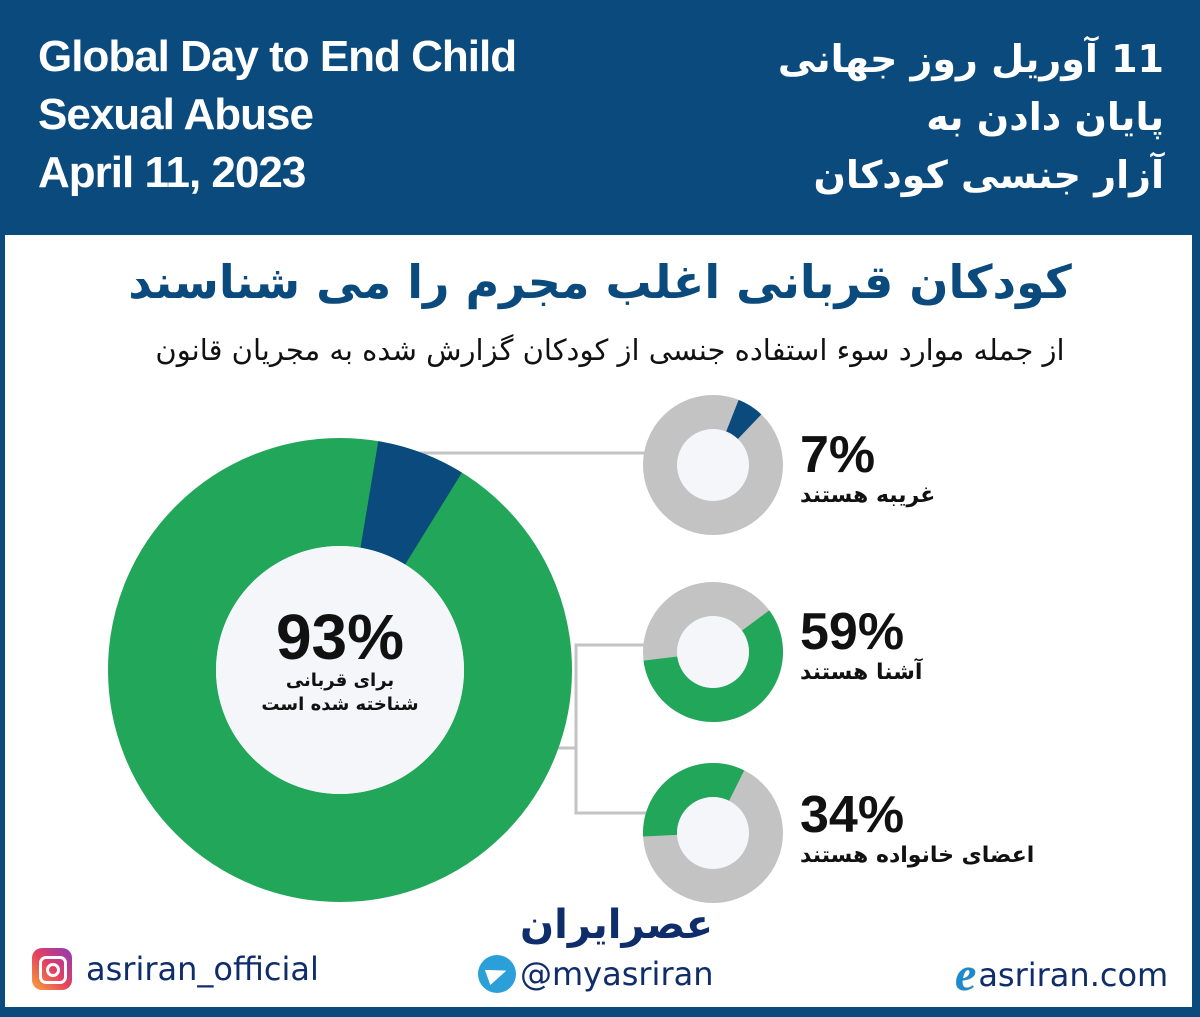 The width and height of the screenshot is (1200, 1017). Describe the element at coordinates (838, 455) in the screenshot. I see `stat-percentage: 7%` at that location.